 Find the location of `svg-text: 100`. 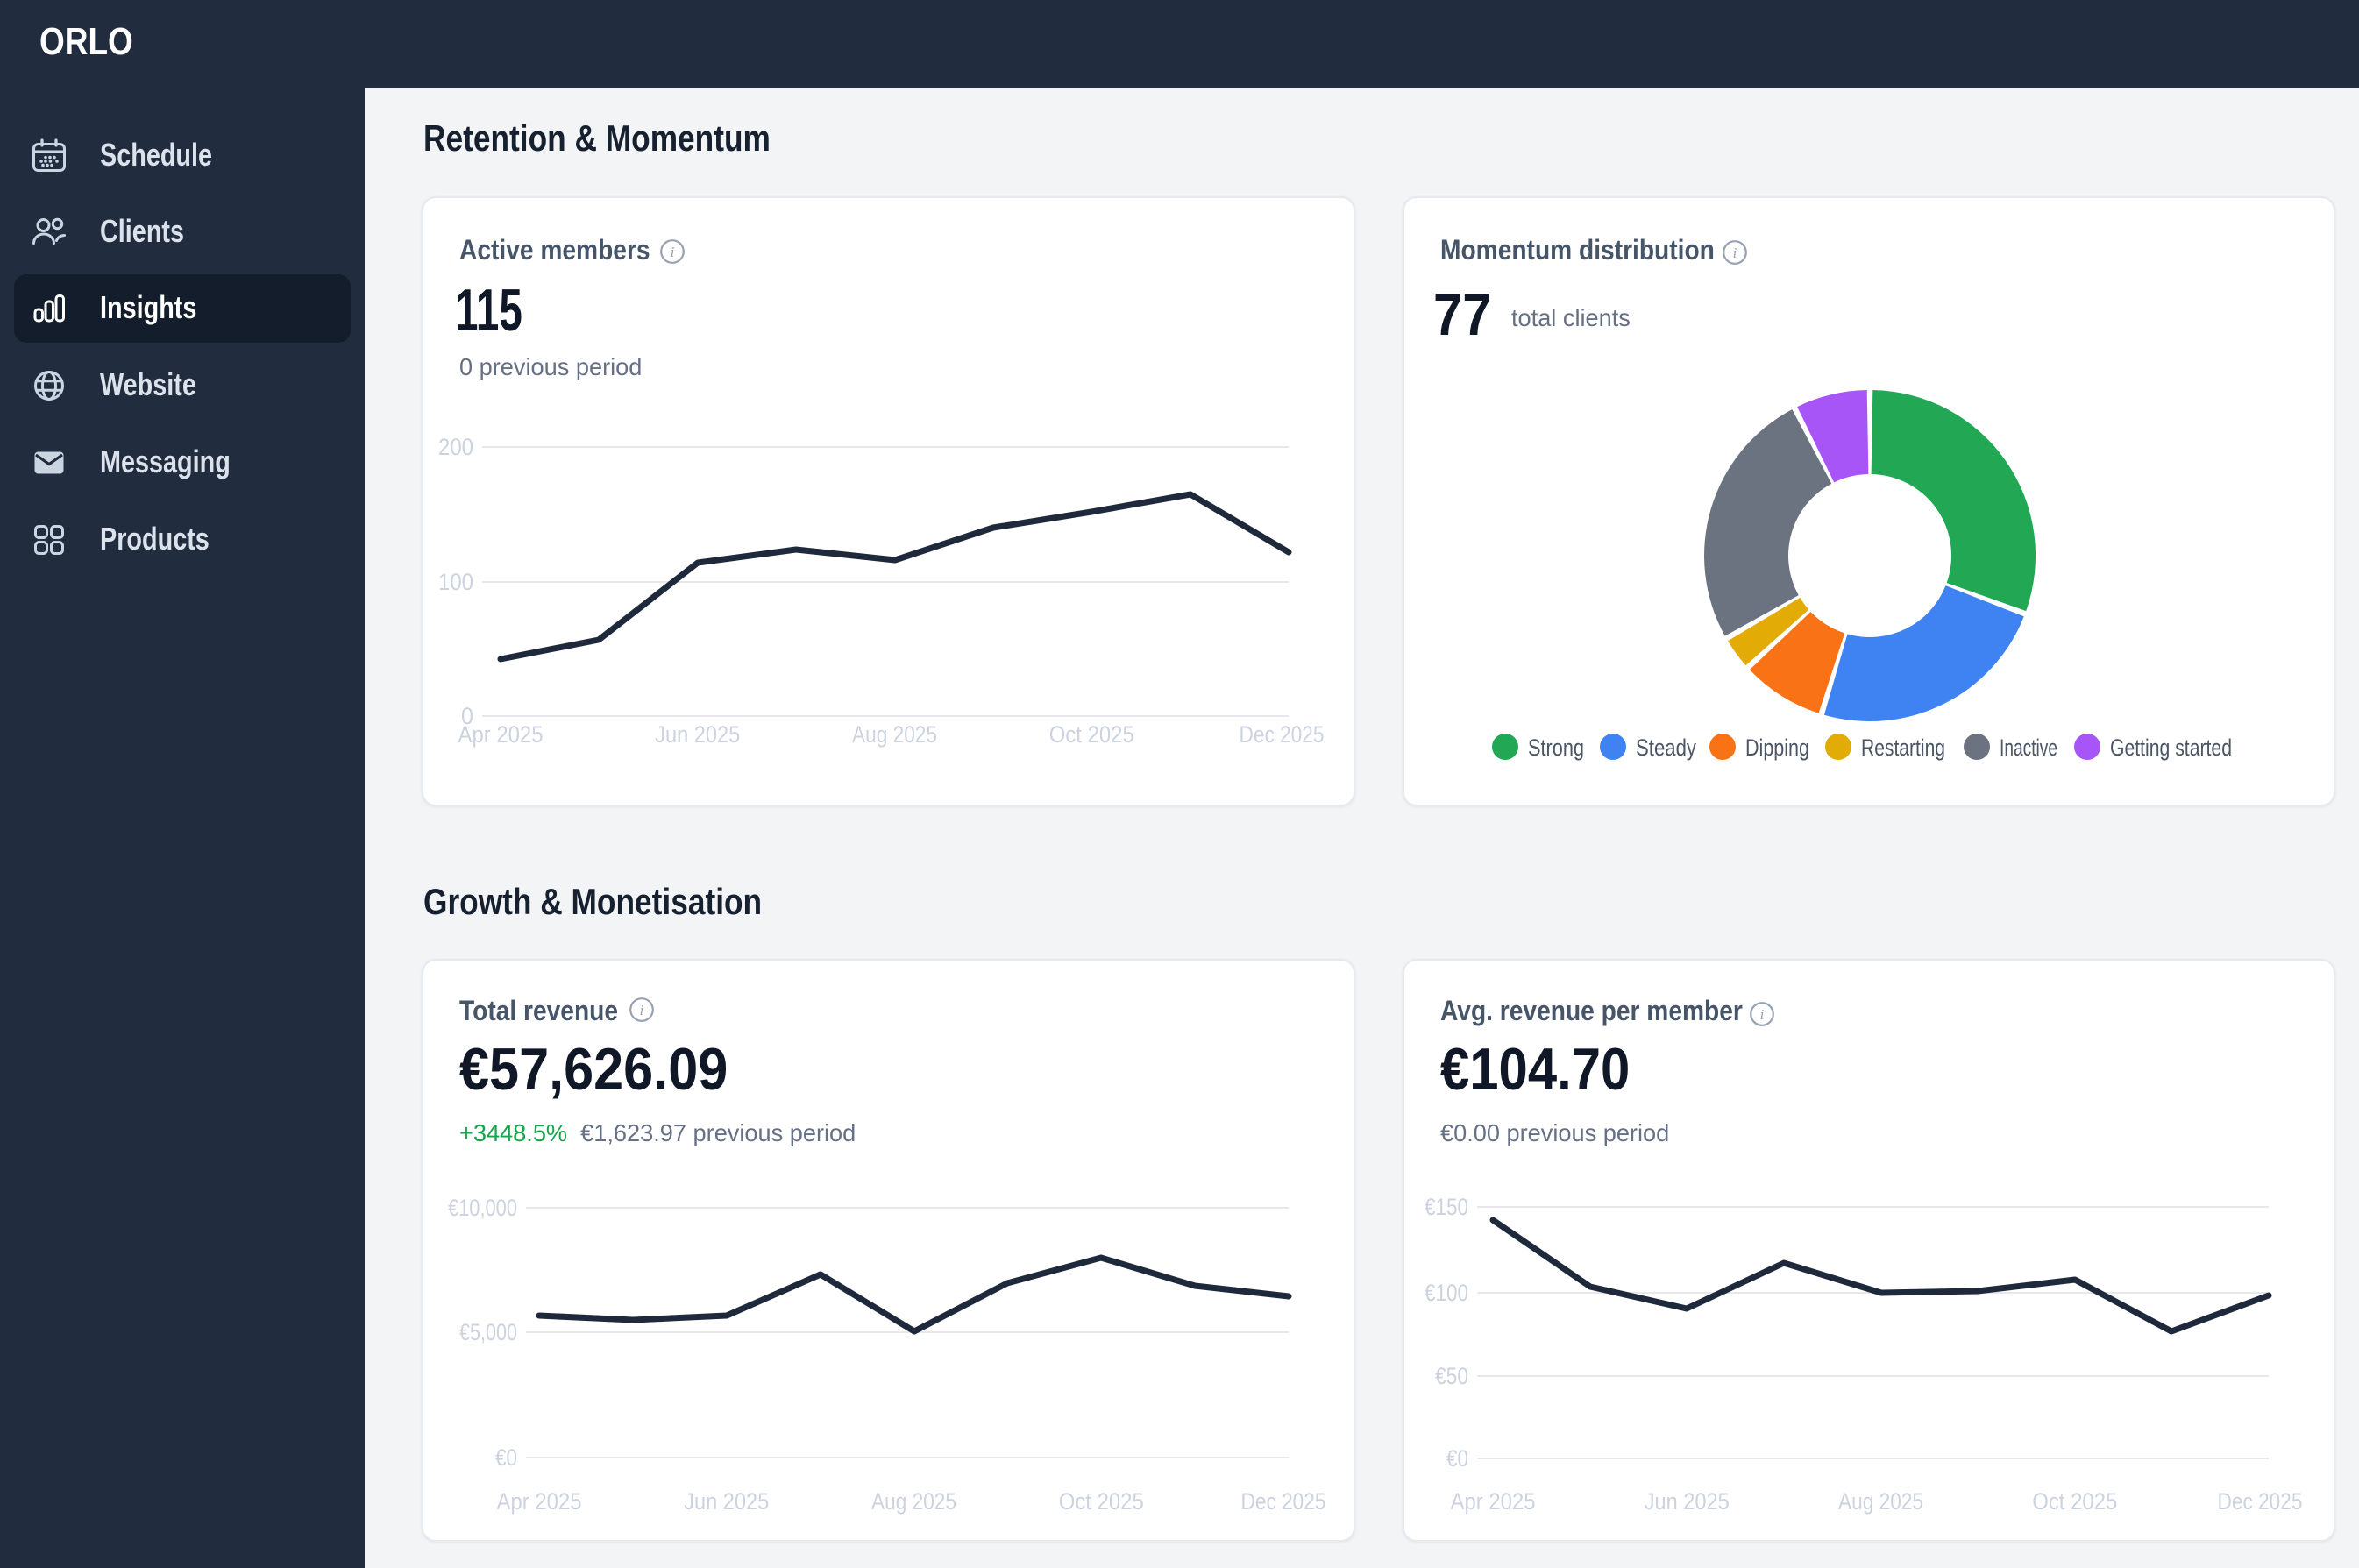

svg-text: 100 is located at coordinates (455, 582).